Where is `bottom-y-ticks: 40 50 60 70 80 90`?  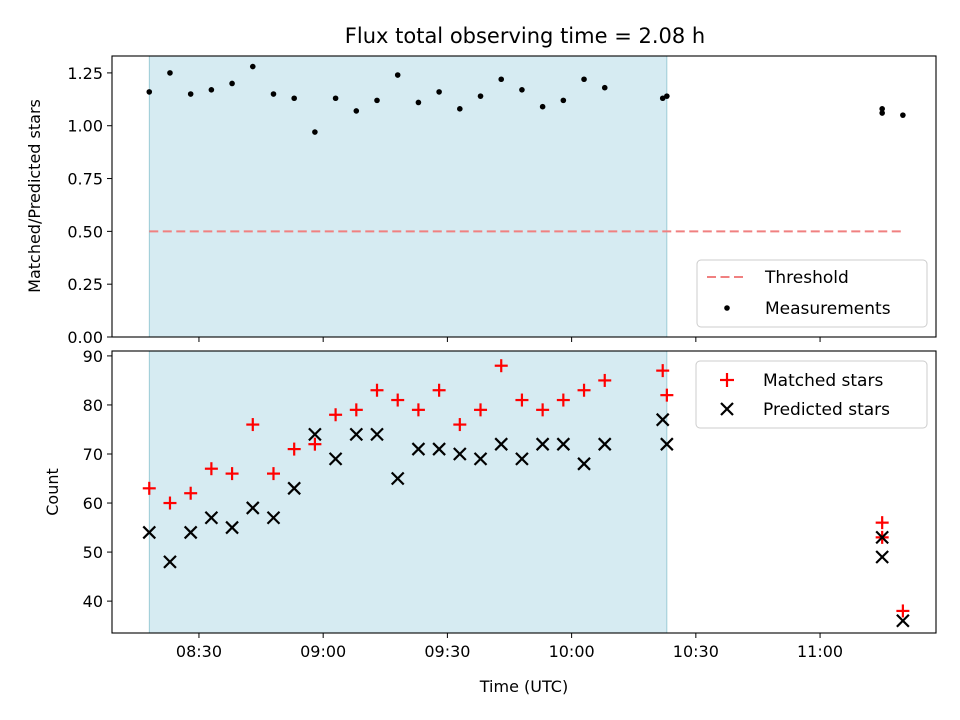 bottom-y-ticks: 40 50 60 70 80 90 is located at coordinates (97, 479).